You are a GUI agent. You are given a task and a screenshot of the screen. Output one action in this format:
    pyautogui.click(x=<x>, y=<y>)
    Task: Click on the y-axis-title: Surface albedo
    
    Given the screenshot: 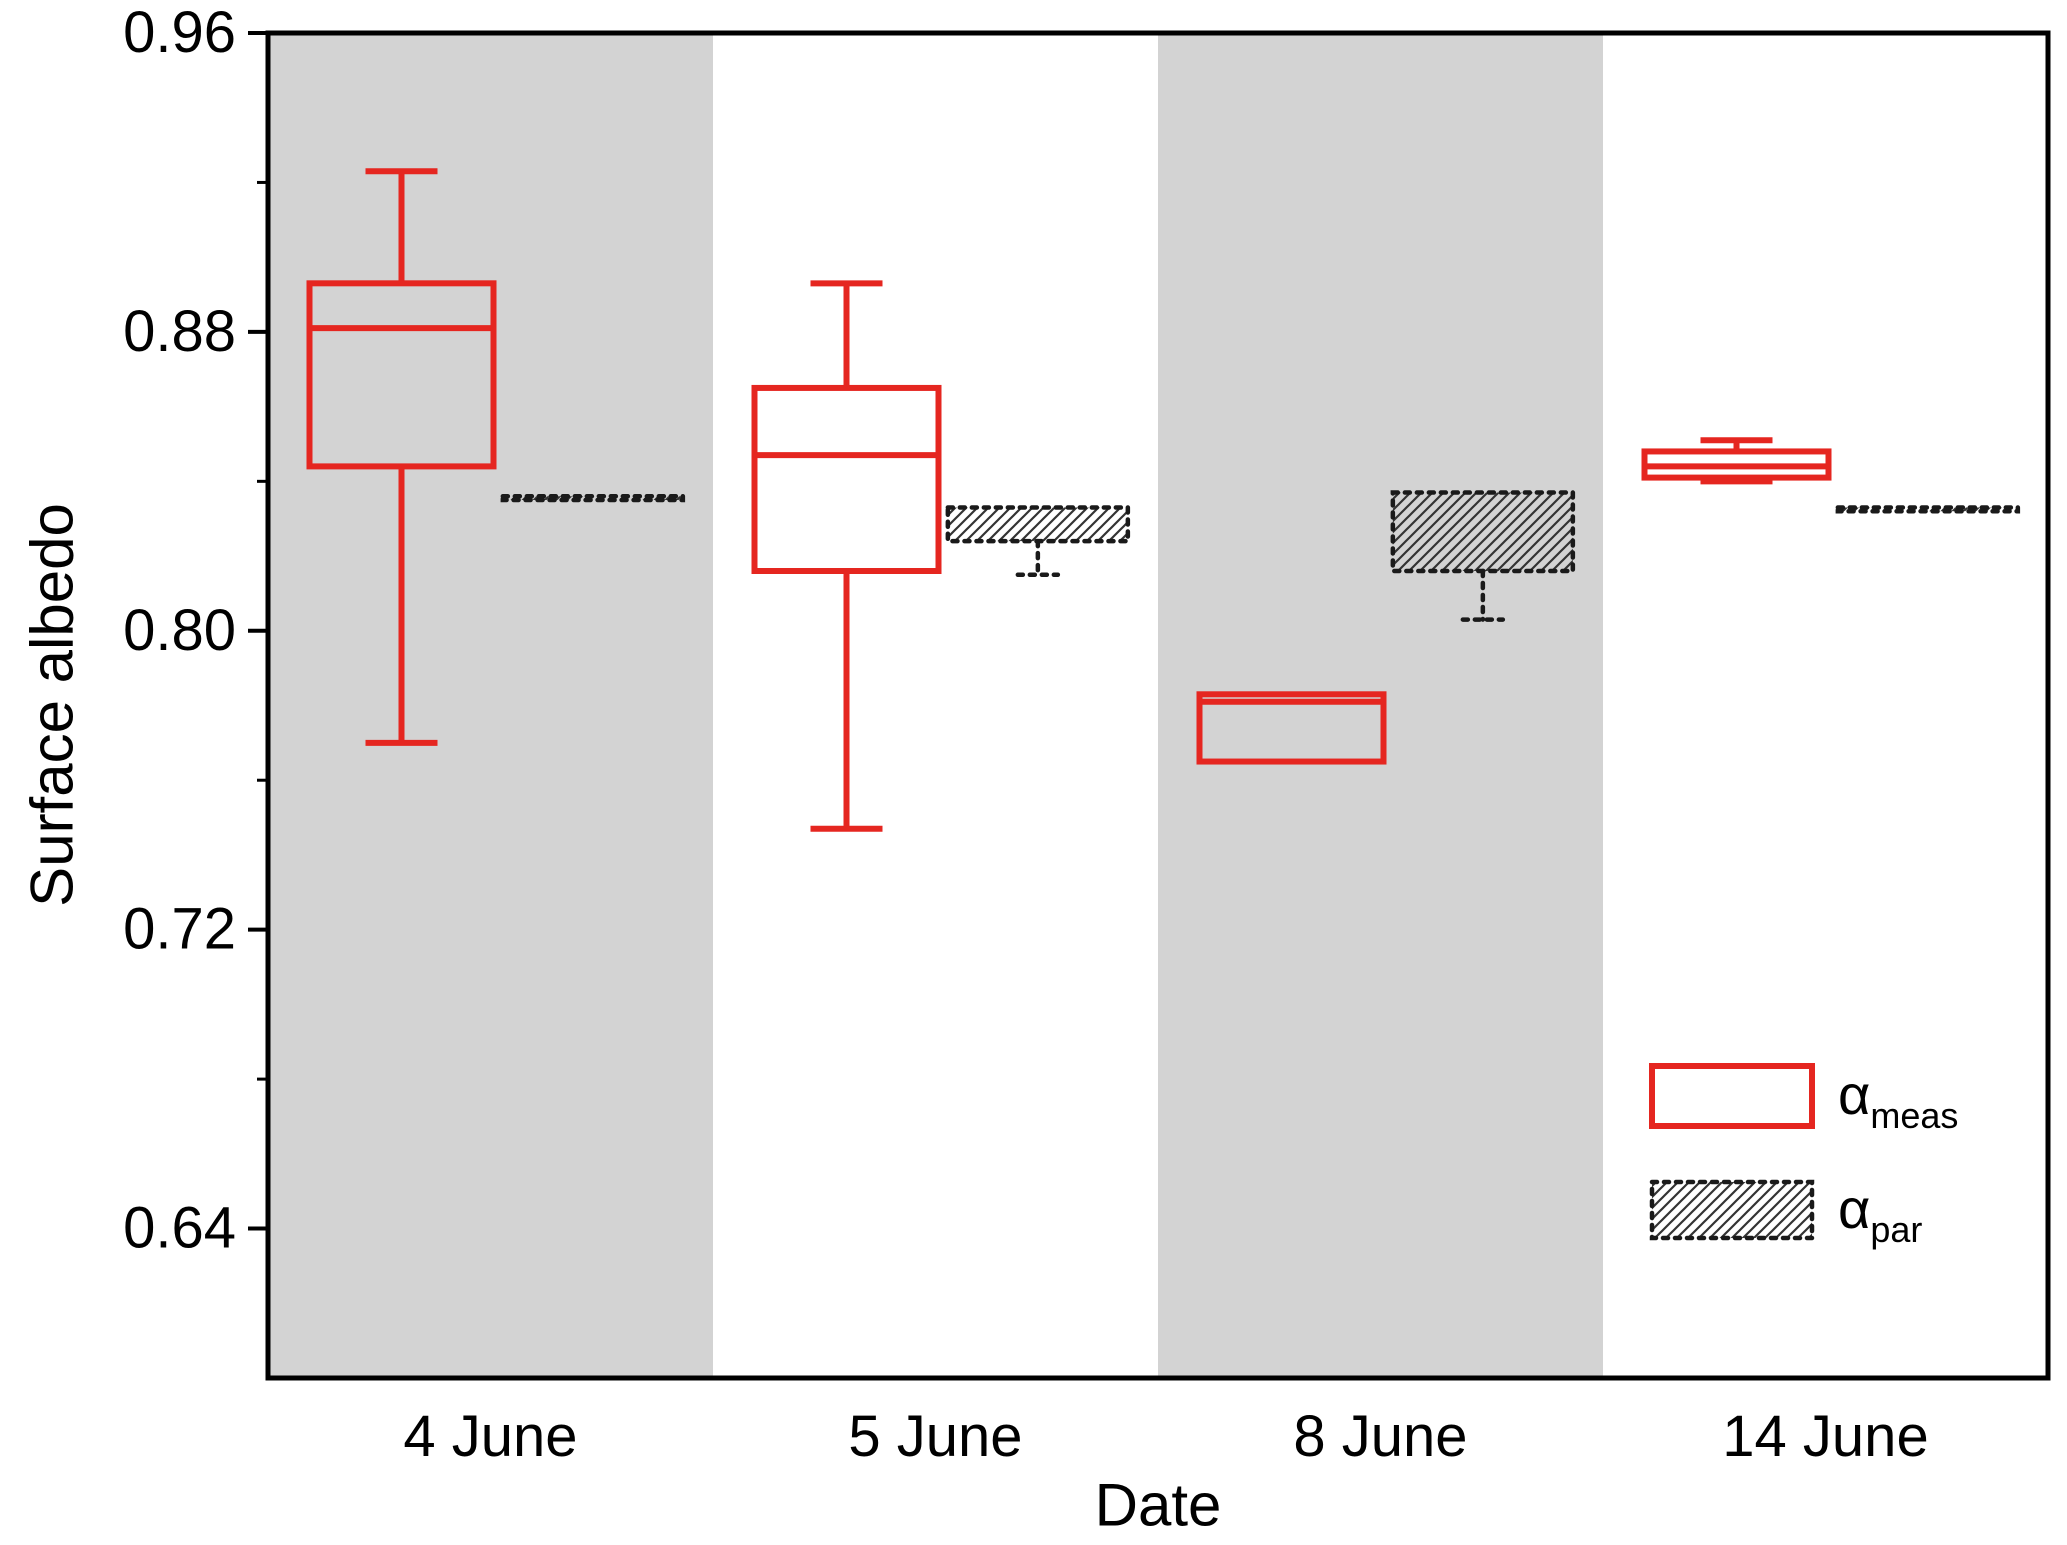 What is the action you would take?
    pyautogui.click(x=52, y=705)
    